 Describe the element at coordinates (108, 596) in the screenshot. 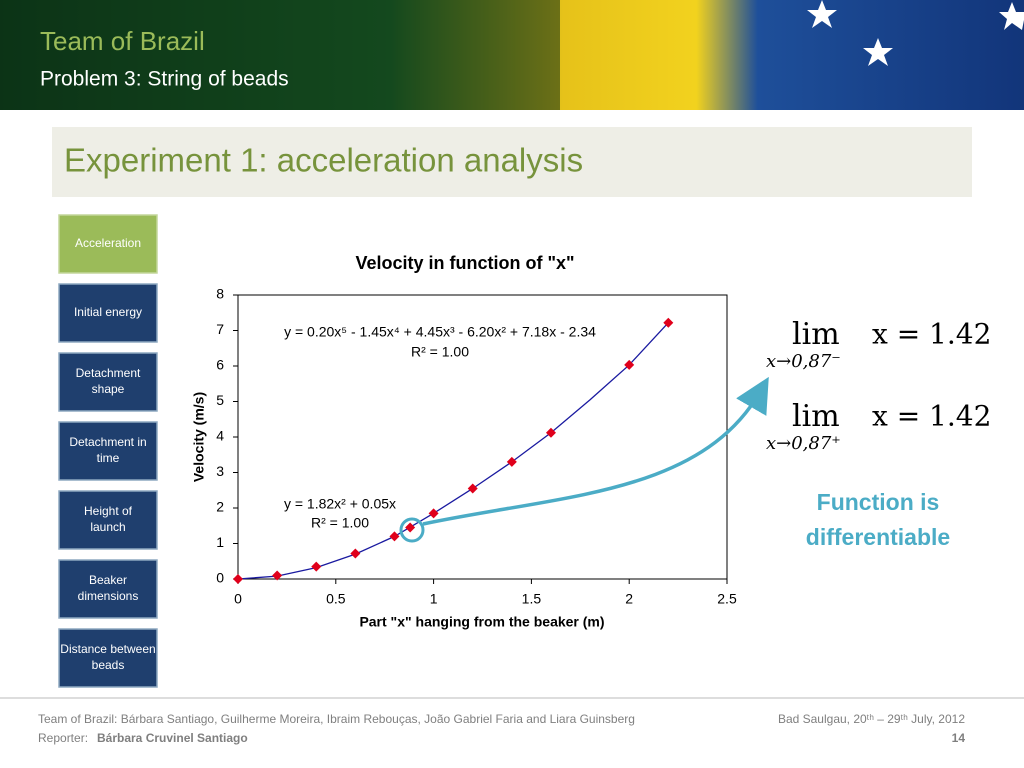

I see `button-line: dimensions` at that location.